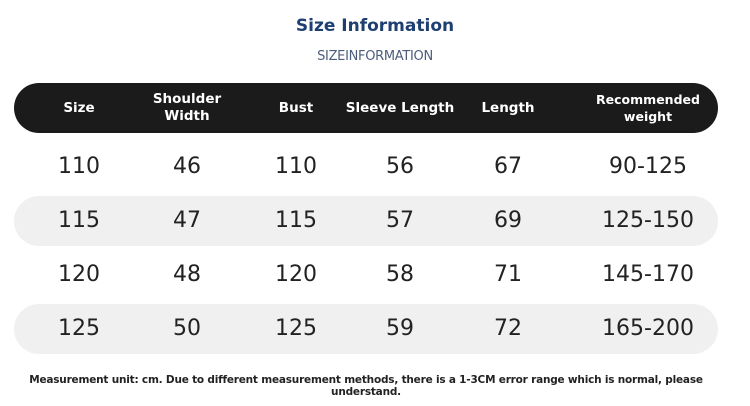 The width and height of the screenshot is (750, 406). I want to click on table-cell: 69, so click(508, 220).